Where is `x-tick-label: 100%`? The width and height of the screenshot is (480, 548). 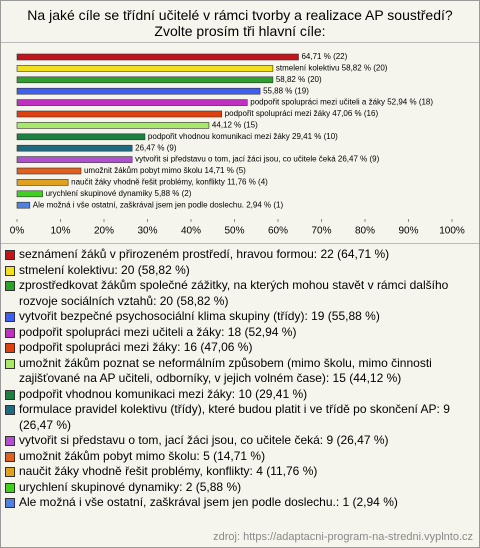 x-tick-label: 100% is located at coordinates (452, 231).